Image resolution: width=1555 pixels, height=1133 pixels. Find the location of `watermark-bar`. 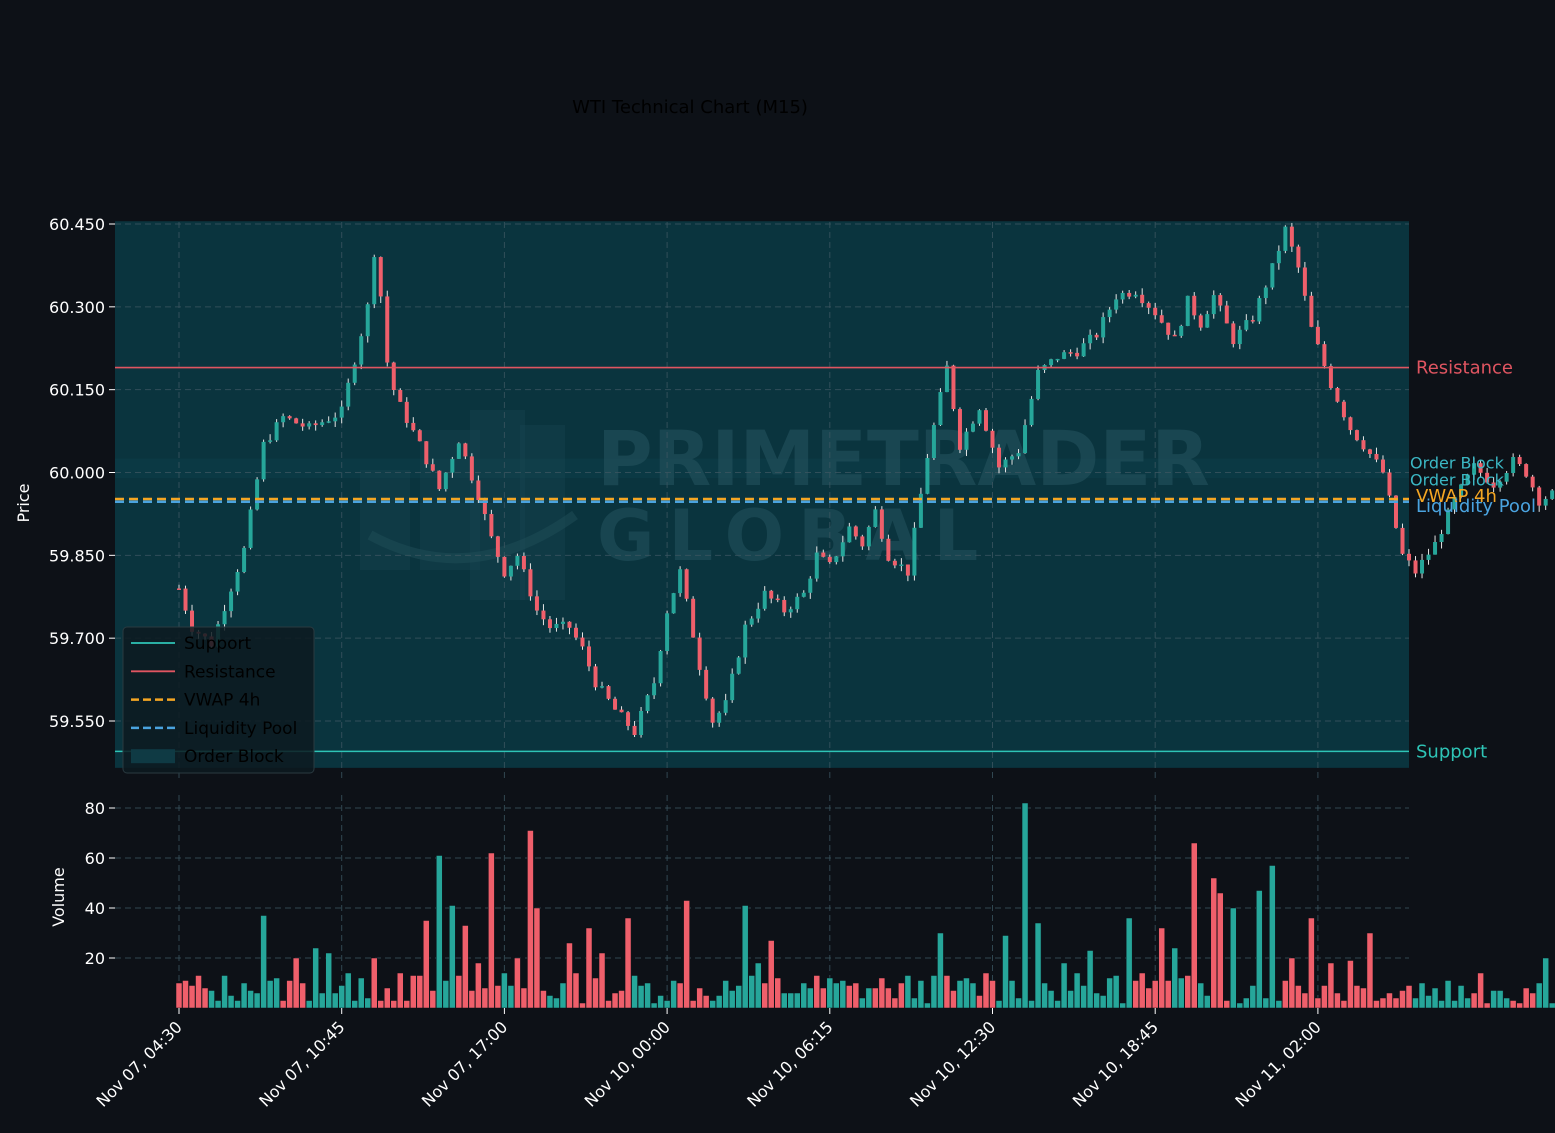

watermark-bar is located at coordinates (542, 512).